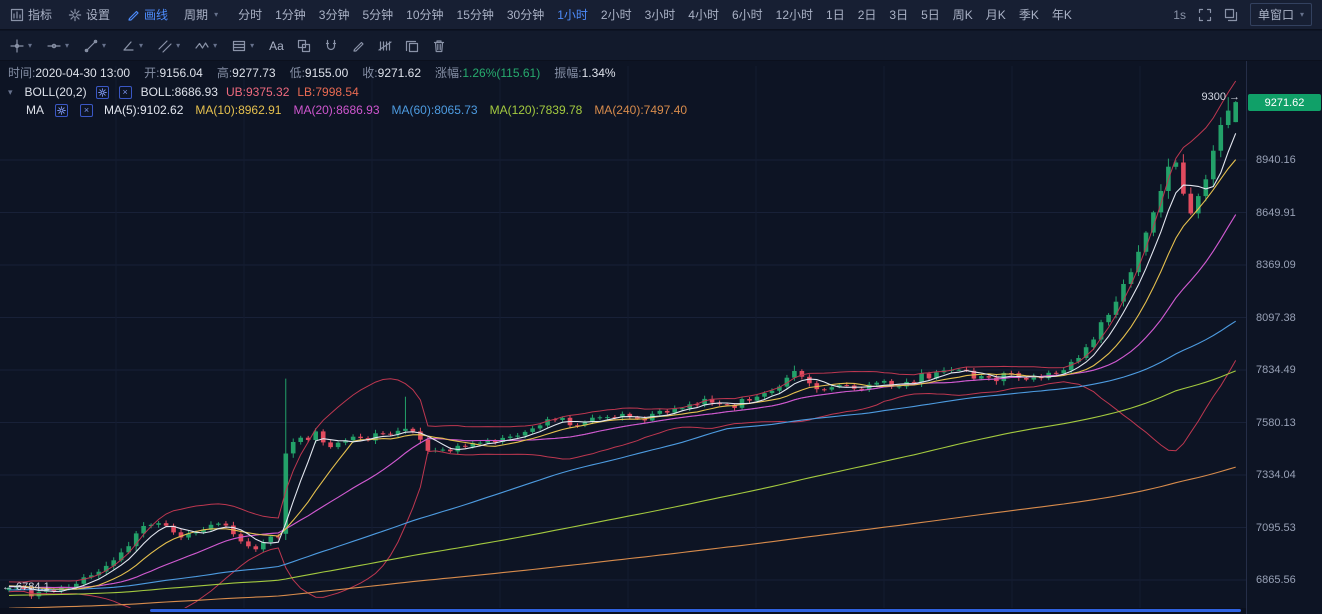 The height and width of the screenshot is (614, 1322). What do you see at coordinates (378, 15) in the screenshot?
I see `timeframe-item: 5分钟` at bounding box center [378, 15].